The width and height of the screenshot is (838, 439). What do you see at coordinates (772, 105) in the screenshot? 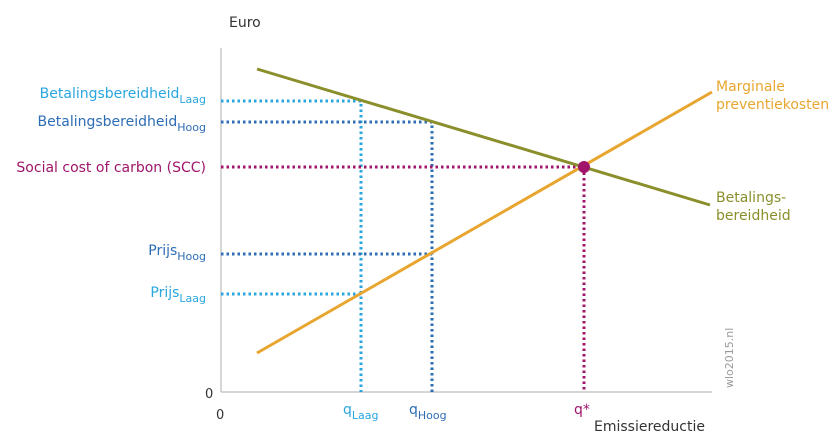
I see `supply-label-line2: preventiekosten` at bounding box center [772, 105].